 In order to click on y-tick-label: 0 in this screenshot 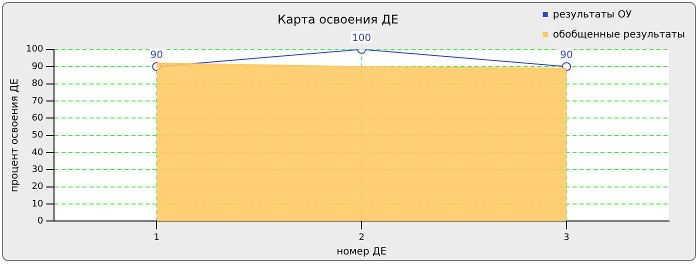, I will do `click(40, 221)`.